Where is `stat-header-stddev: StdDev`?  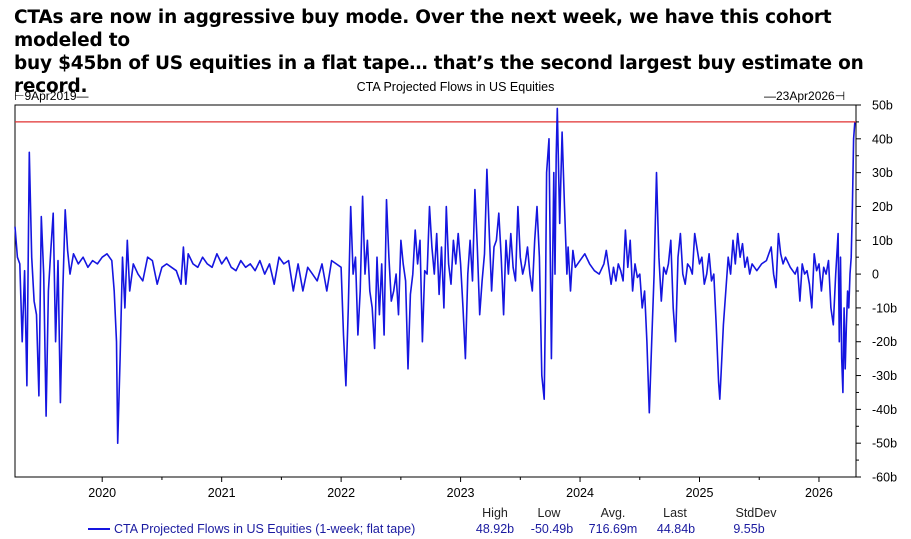
stat-header-stddev: StdDev is located at coordinates (756, 513).